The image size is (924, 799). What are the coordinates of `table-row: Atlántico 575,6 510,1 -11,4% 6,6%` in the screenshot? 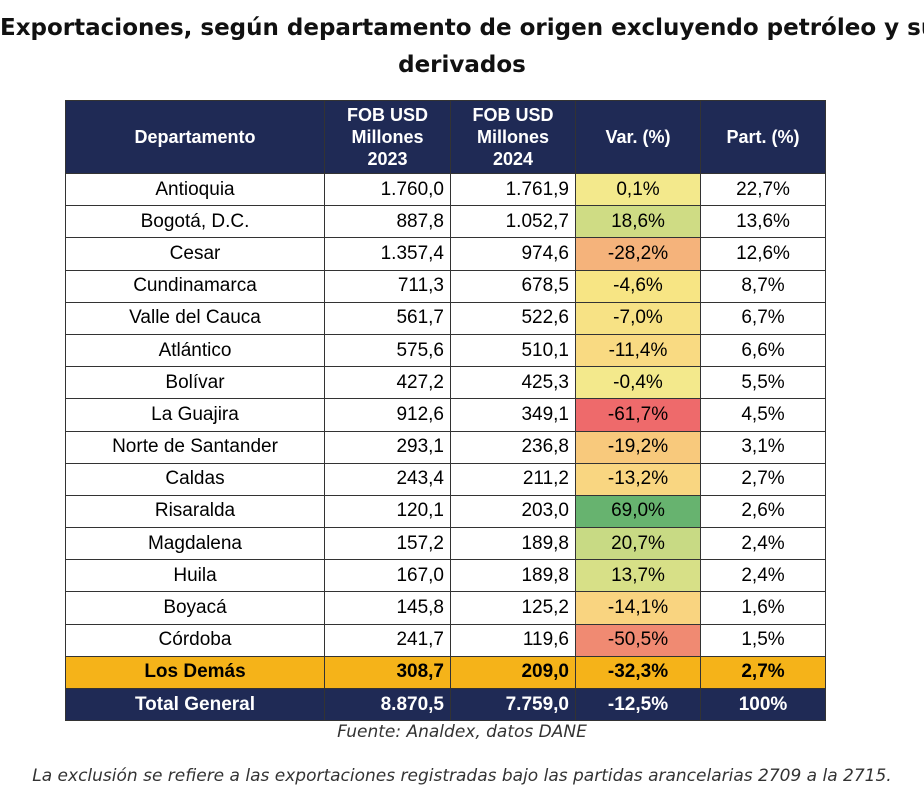 It's located at (445, 350).